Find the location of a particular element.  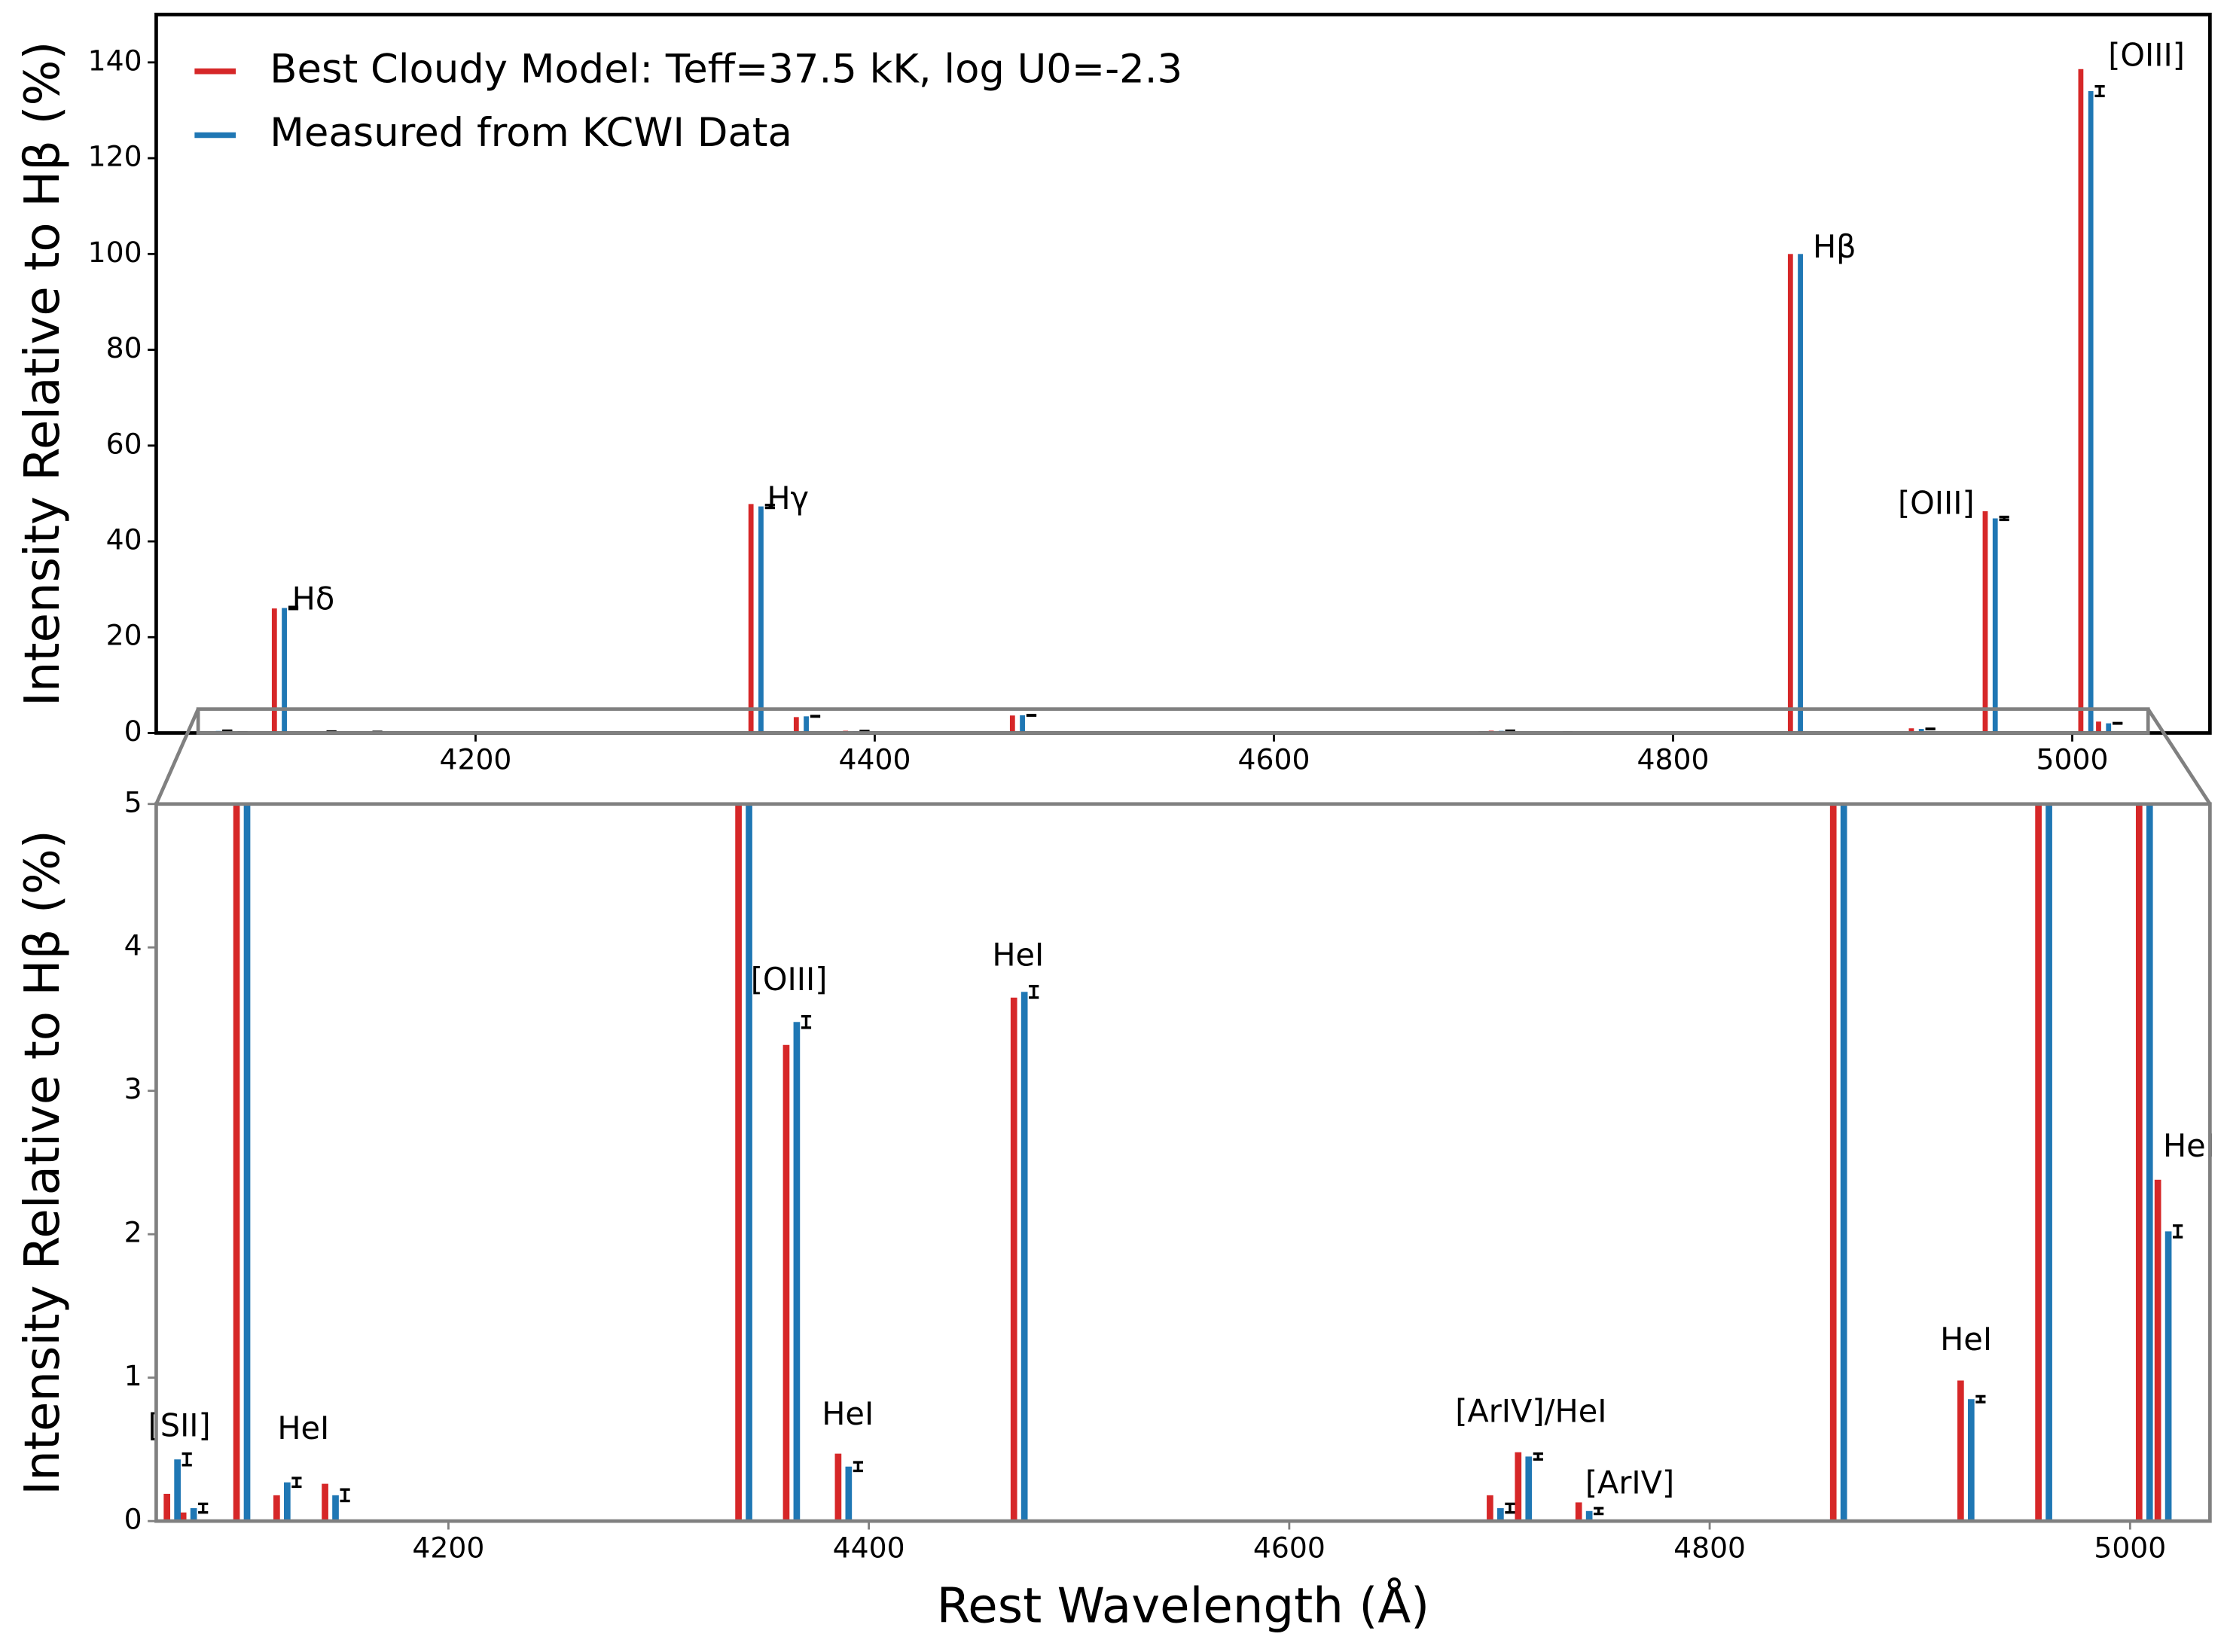

y-tick-label: 140 is located at coordinates (115, 61).